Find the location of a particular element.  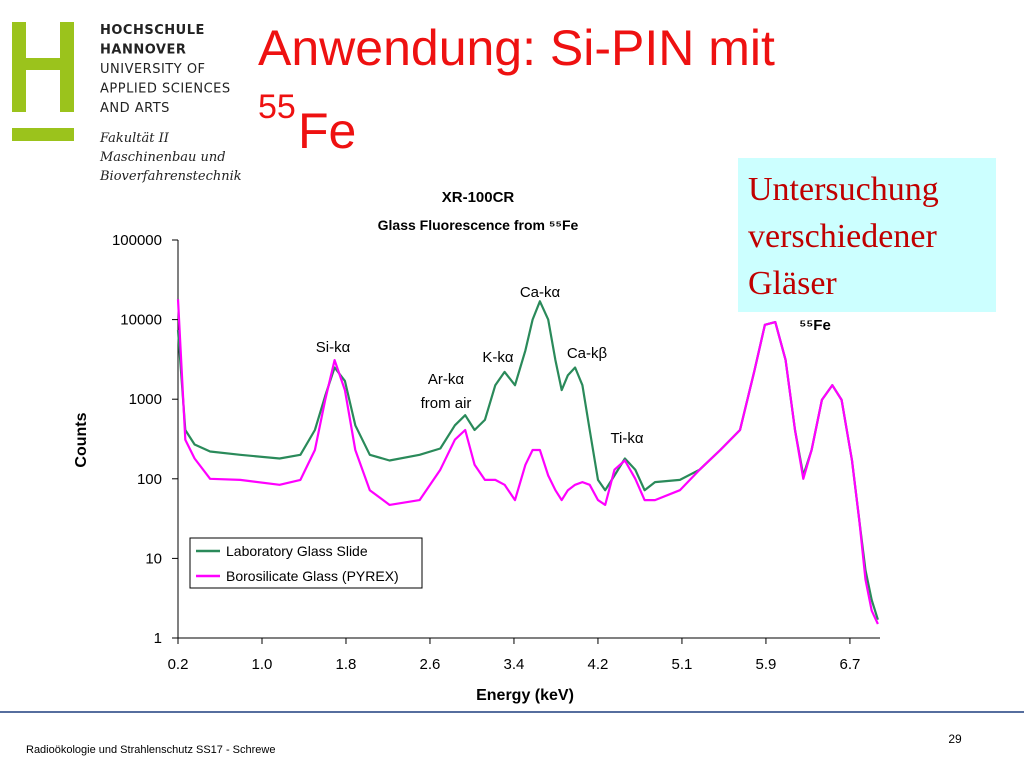

slide-title: Anwendung: Si-PIN mit is located at coordinates (516, 48).